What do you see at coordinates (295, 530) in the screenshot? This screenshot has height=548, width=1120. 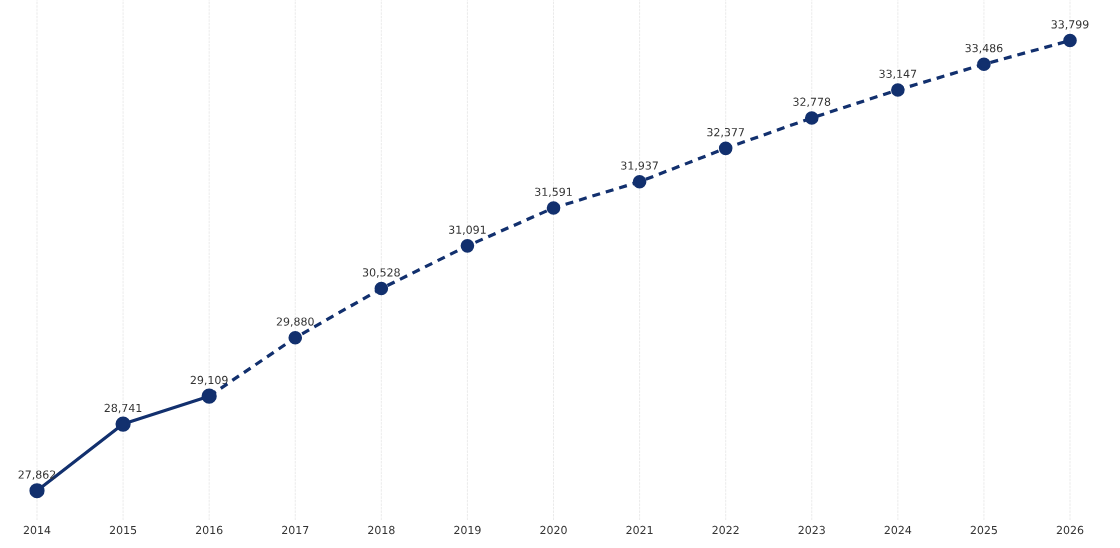 I see `x-tick-label: 2017` at bounding box center [295, 530].